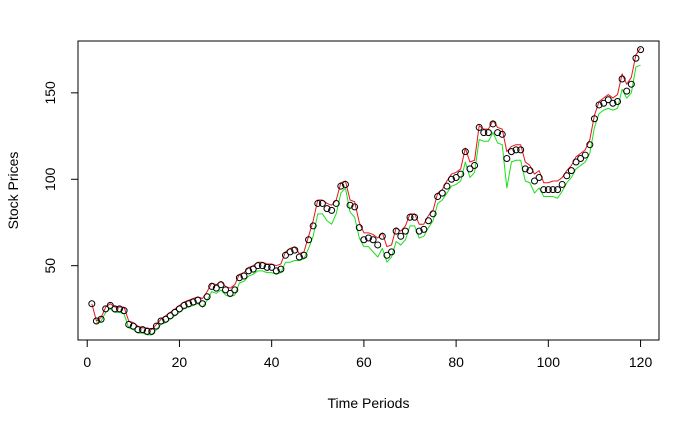  Describe the element at coordinates (13, 191) in the screenshot. I see `y-axis-title: Stock Prices` at that location.